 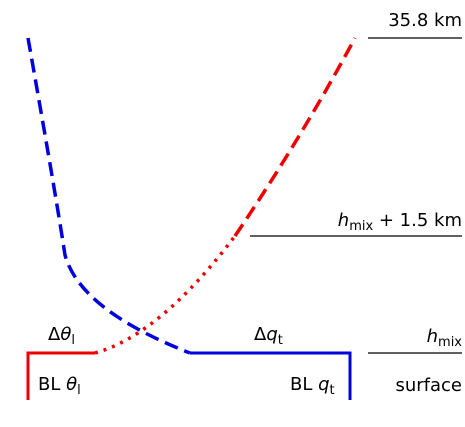 What do you see at coordinates (271, 375) in the screenshot?
I see `q-bl` at bounding box center [271, 375].